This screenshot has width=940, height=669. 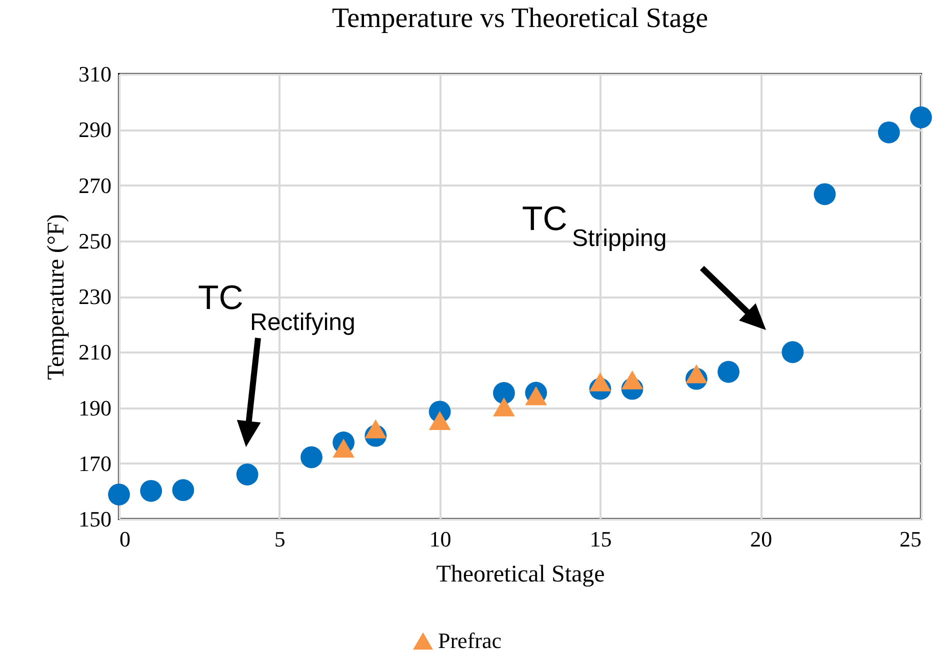 What do you see at coordinates (280, 539) in the screenshot?
I see `x-tick-label: 5` at bounding box center [280, 539].